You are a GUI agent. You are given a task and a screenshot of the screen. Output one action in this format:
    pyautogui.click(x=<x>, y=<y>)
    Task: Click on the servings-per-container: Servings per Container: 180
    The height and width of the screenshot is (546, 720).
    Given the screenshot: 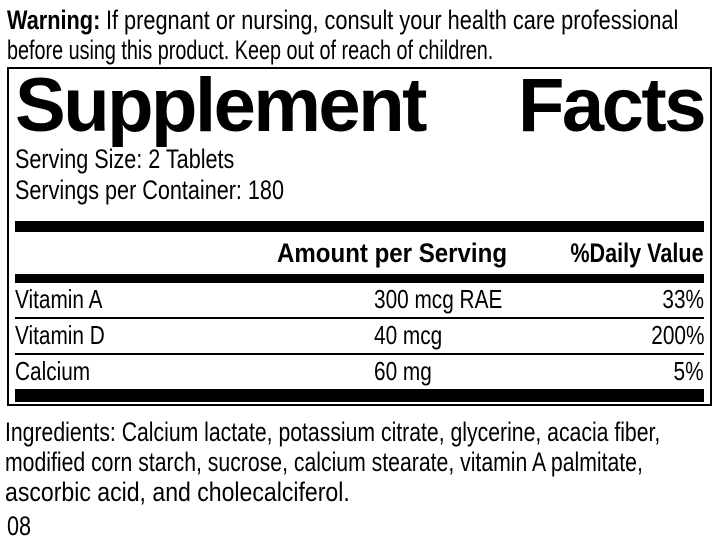 What is the action you would take?
    pyautogui.click(x=149, y=190)
    